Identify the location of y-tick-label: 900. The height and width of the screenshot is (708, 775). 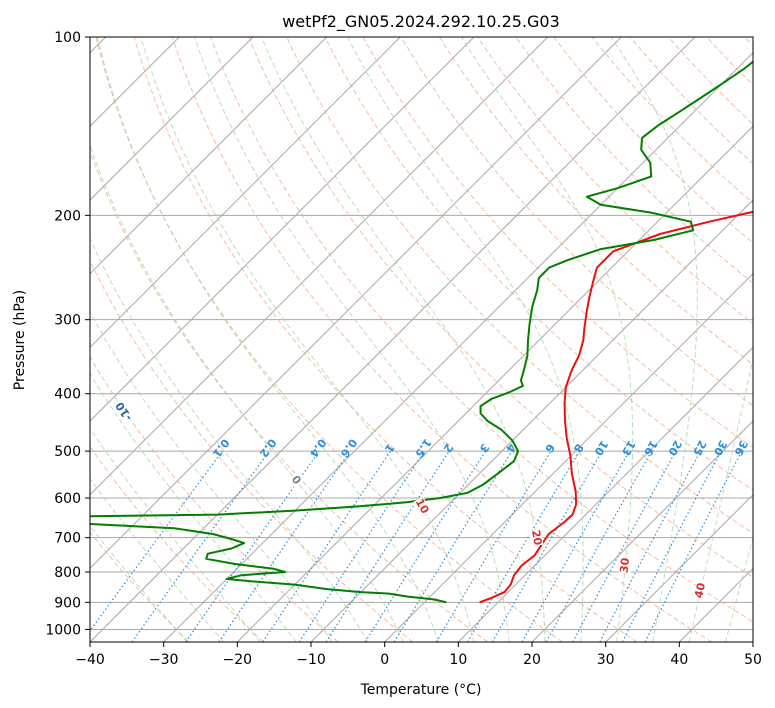
(67, 603).